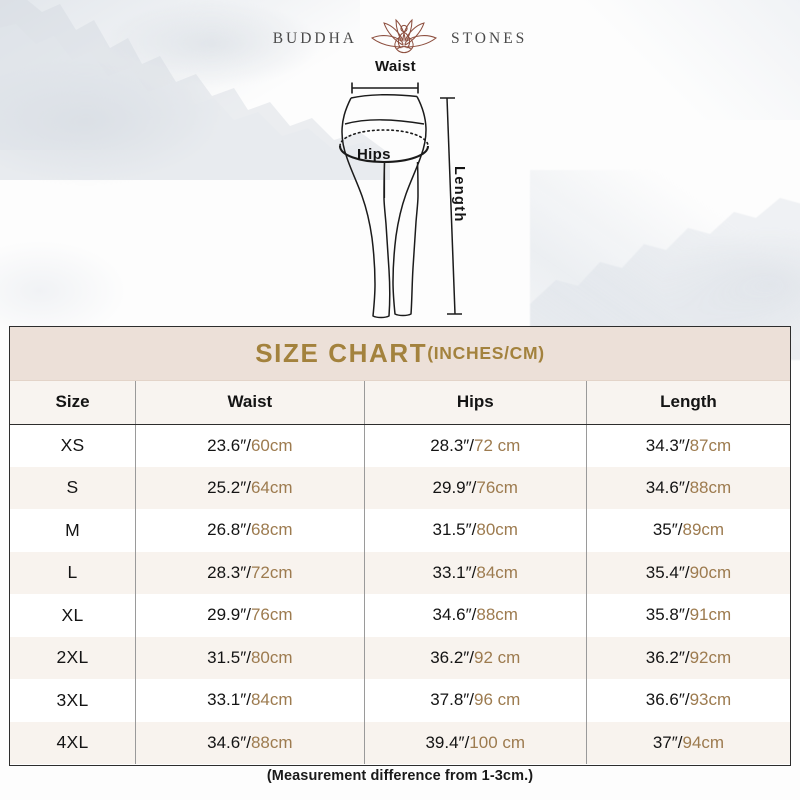 The width and height of the screenshot is (800, 800). What do you see at coordinates (229, 530) in the screenshot?
I see `measurement-inches: 26.8″/` at bounding box center [229, 530].